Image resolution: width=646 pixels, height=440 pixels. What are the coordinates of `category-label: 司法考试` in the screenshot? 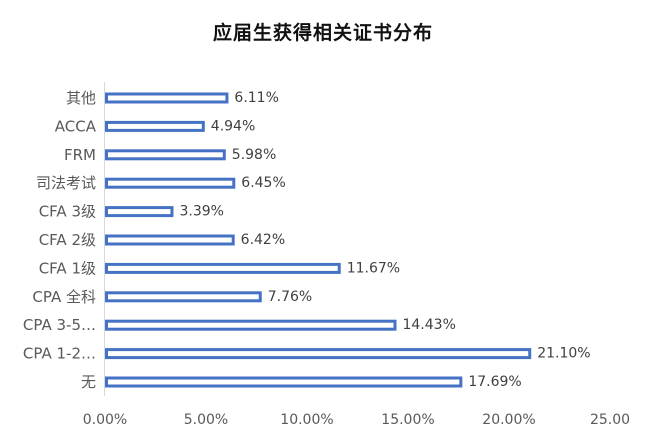 It's located at (66, 183).